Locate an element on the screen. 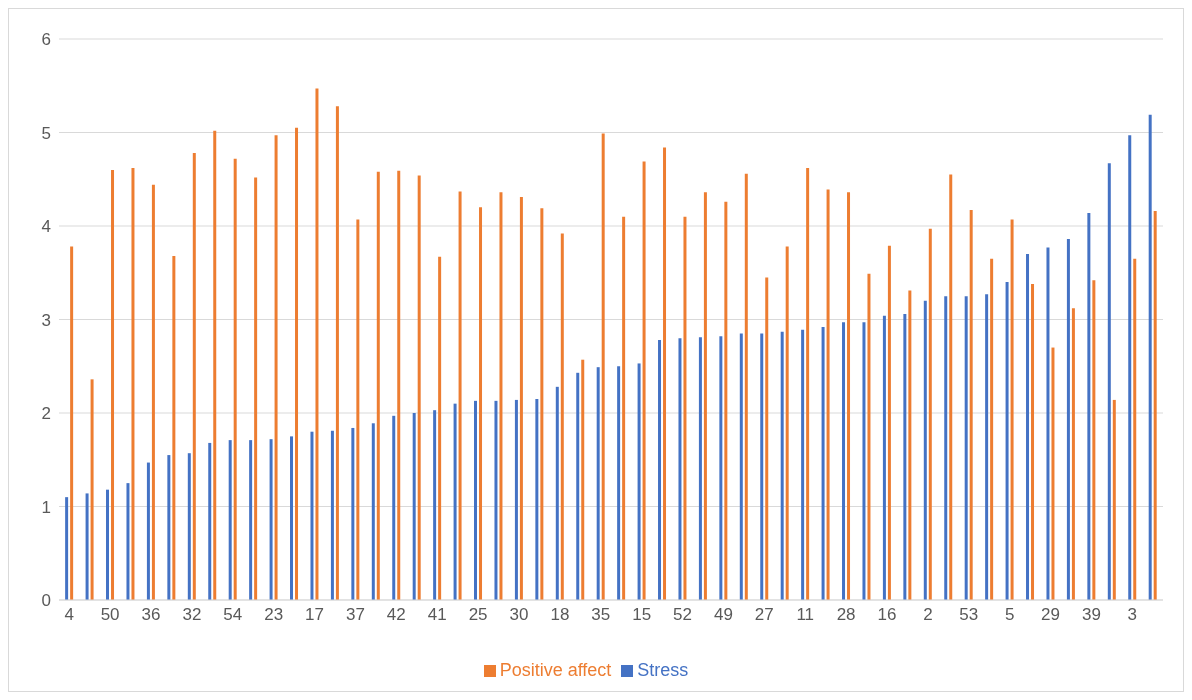 This screenshot has height=700, width=1192. x-tick-label: 28 is located at coordinates (846, 615).